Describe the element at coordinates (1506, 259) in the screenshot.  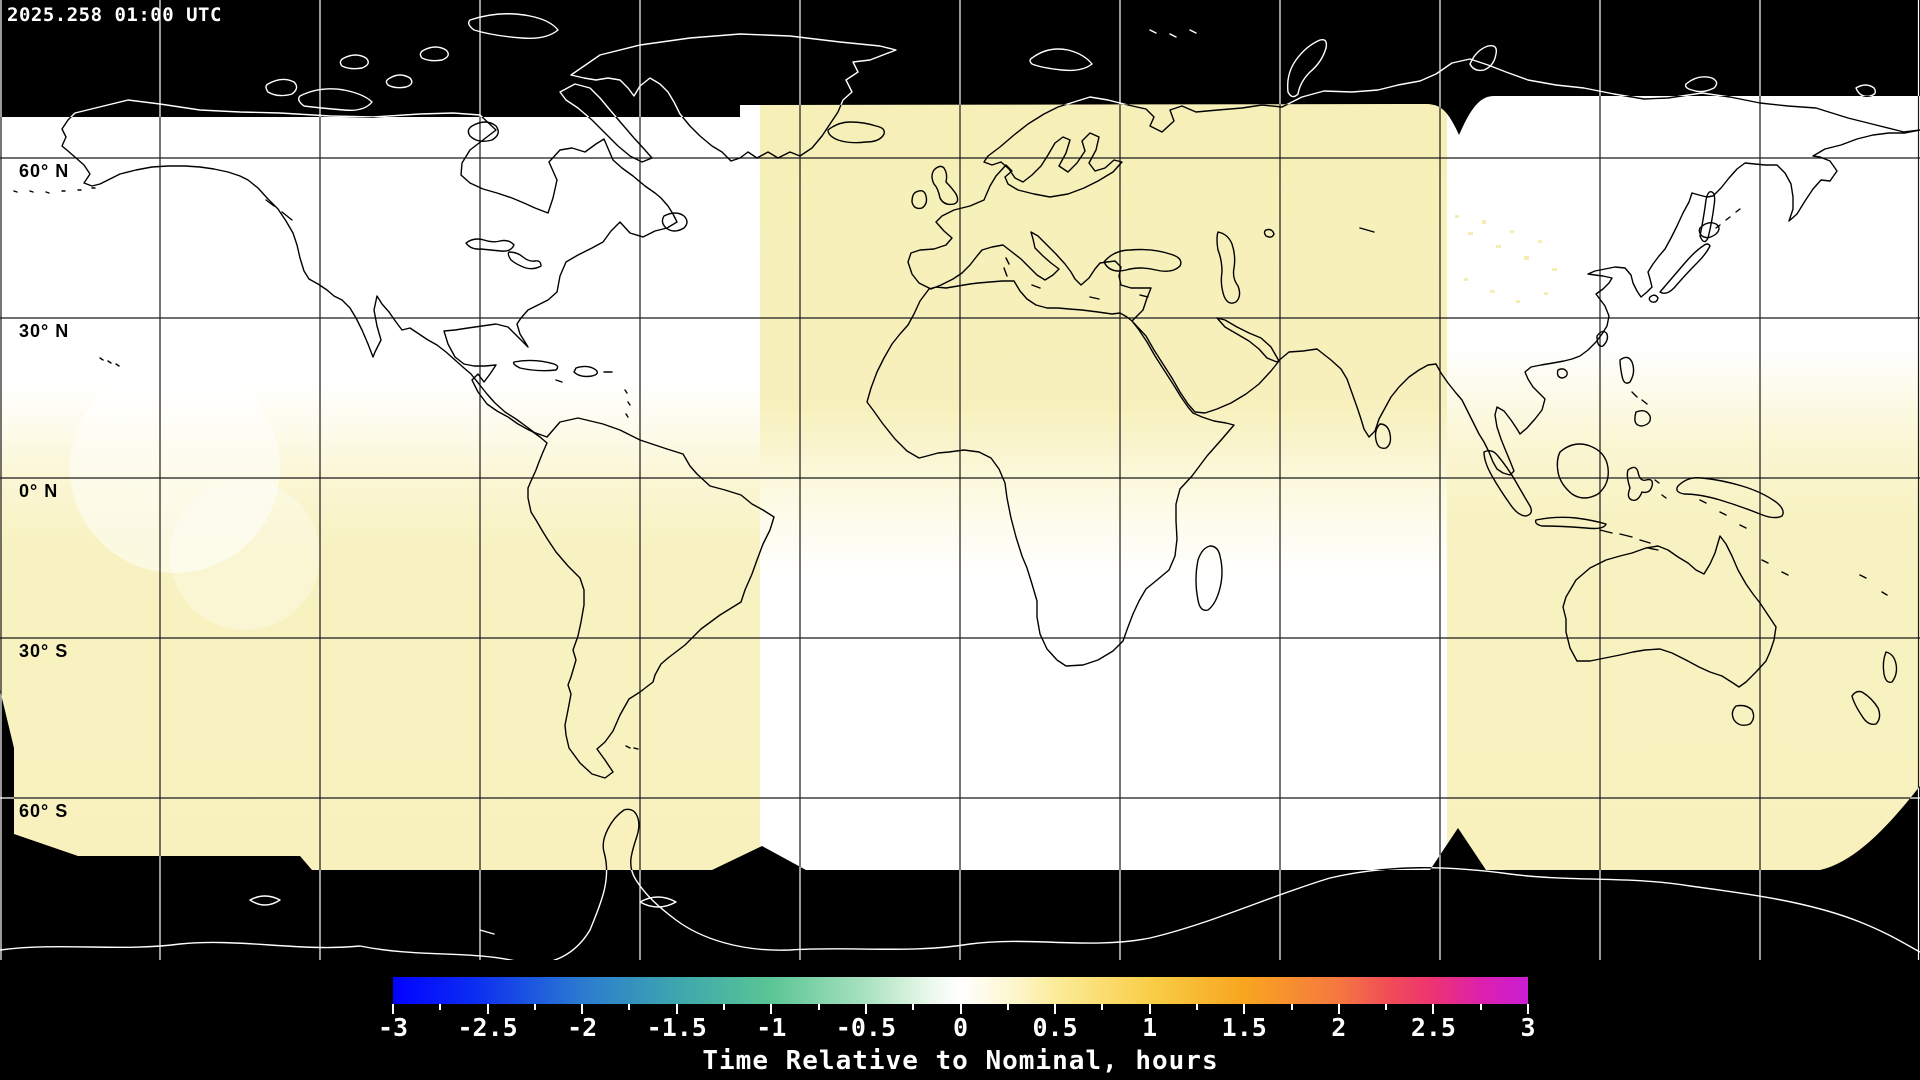
I see `dither-speckles` at that location.